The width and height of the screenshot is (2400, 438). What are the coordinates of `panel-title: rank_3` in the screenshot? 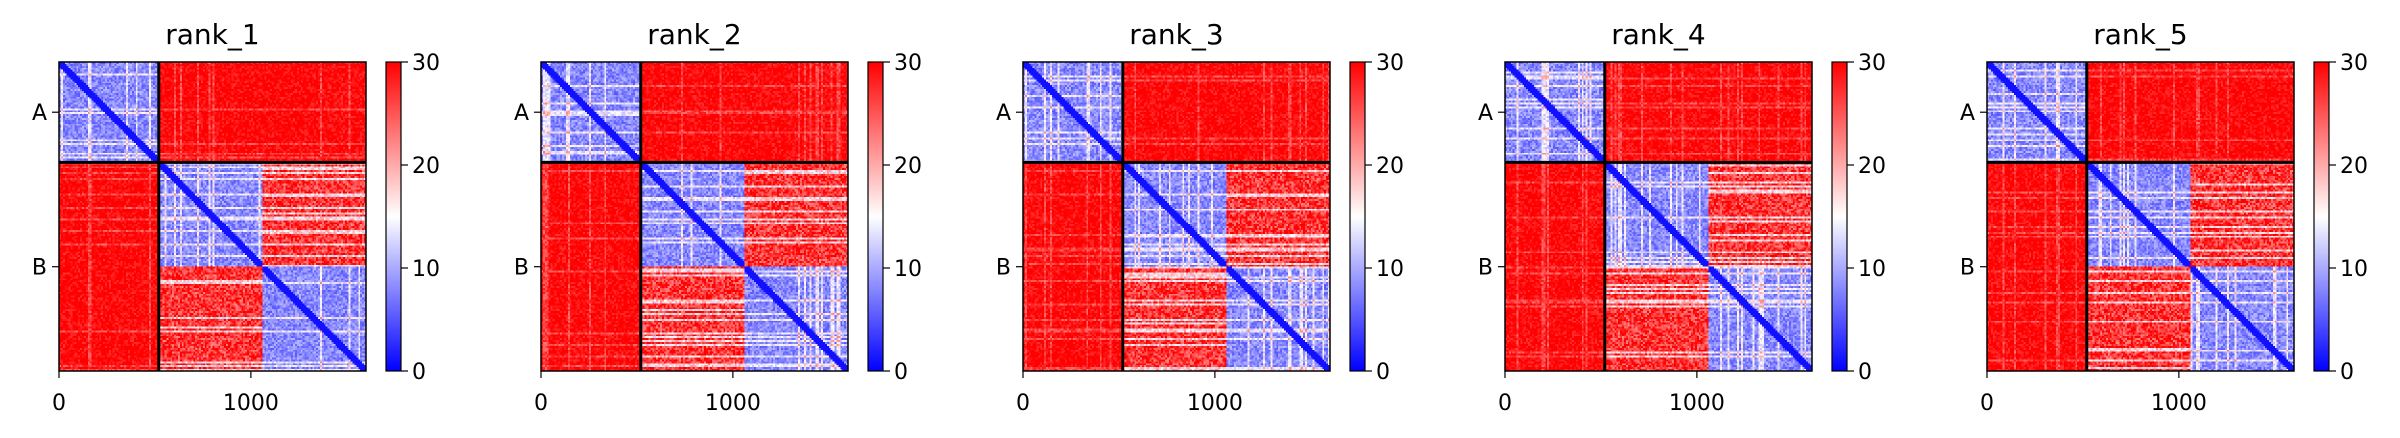 It's located at (1176, 34).